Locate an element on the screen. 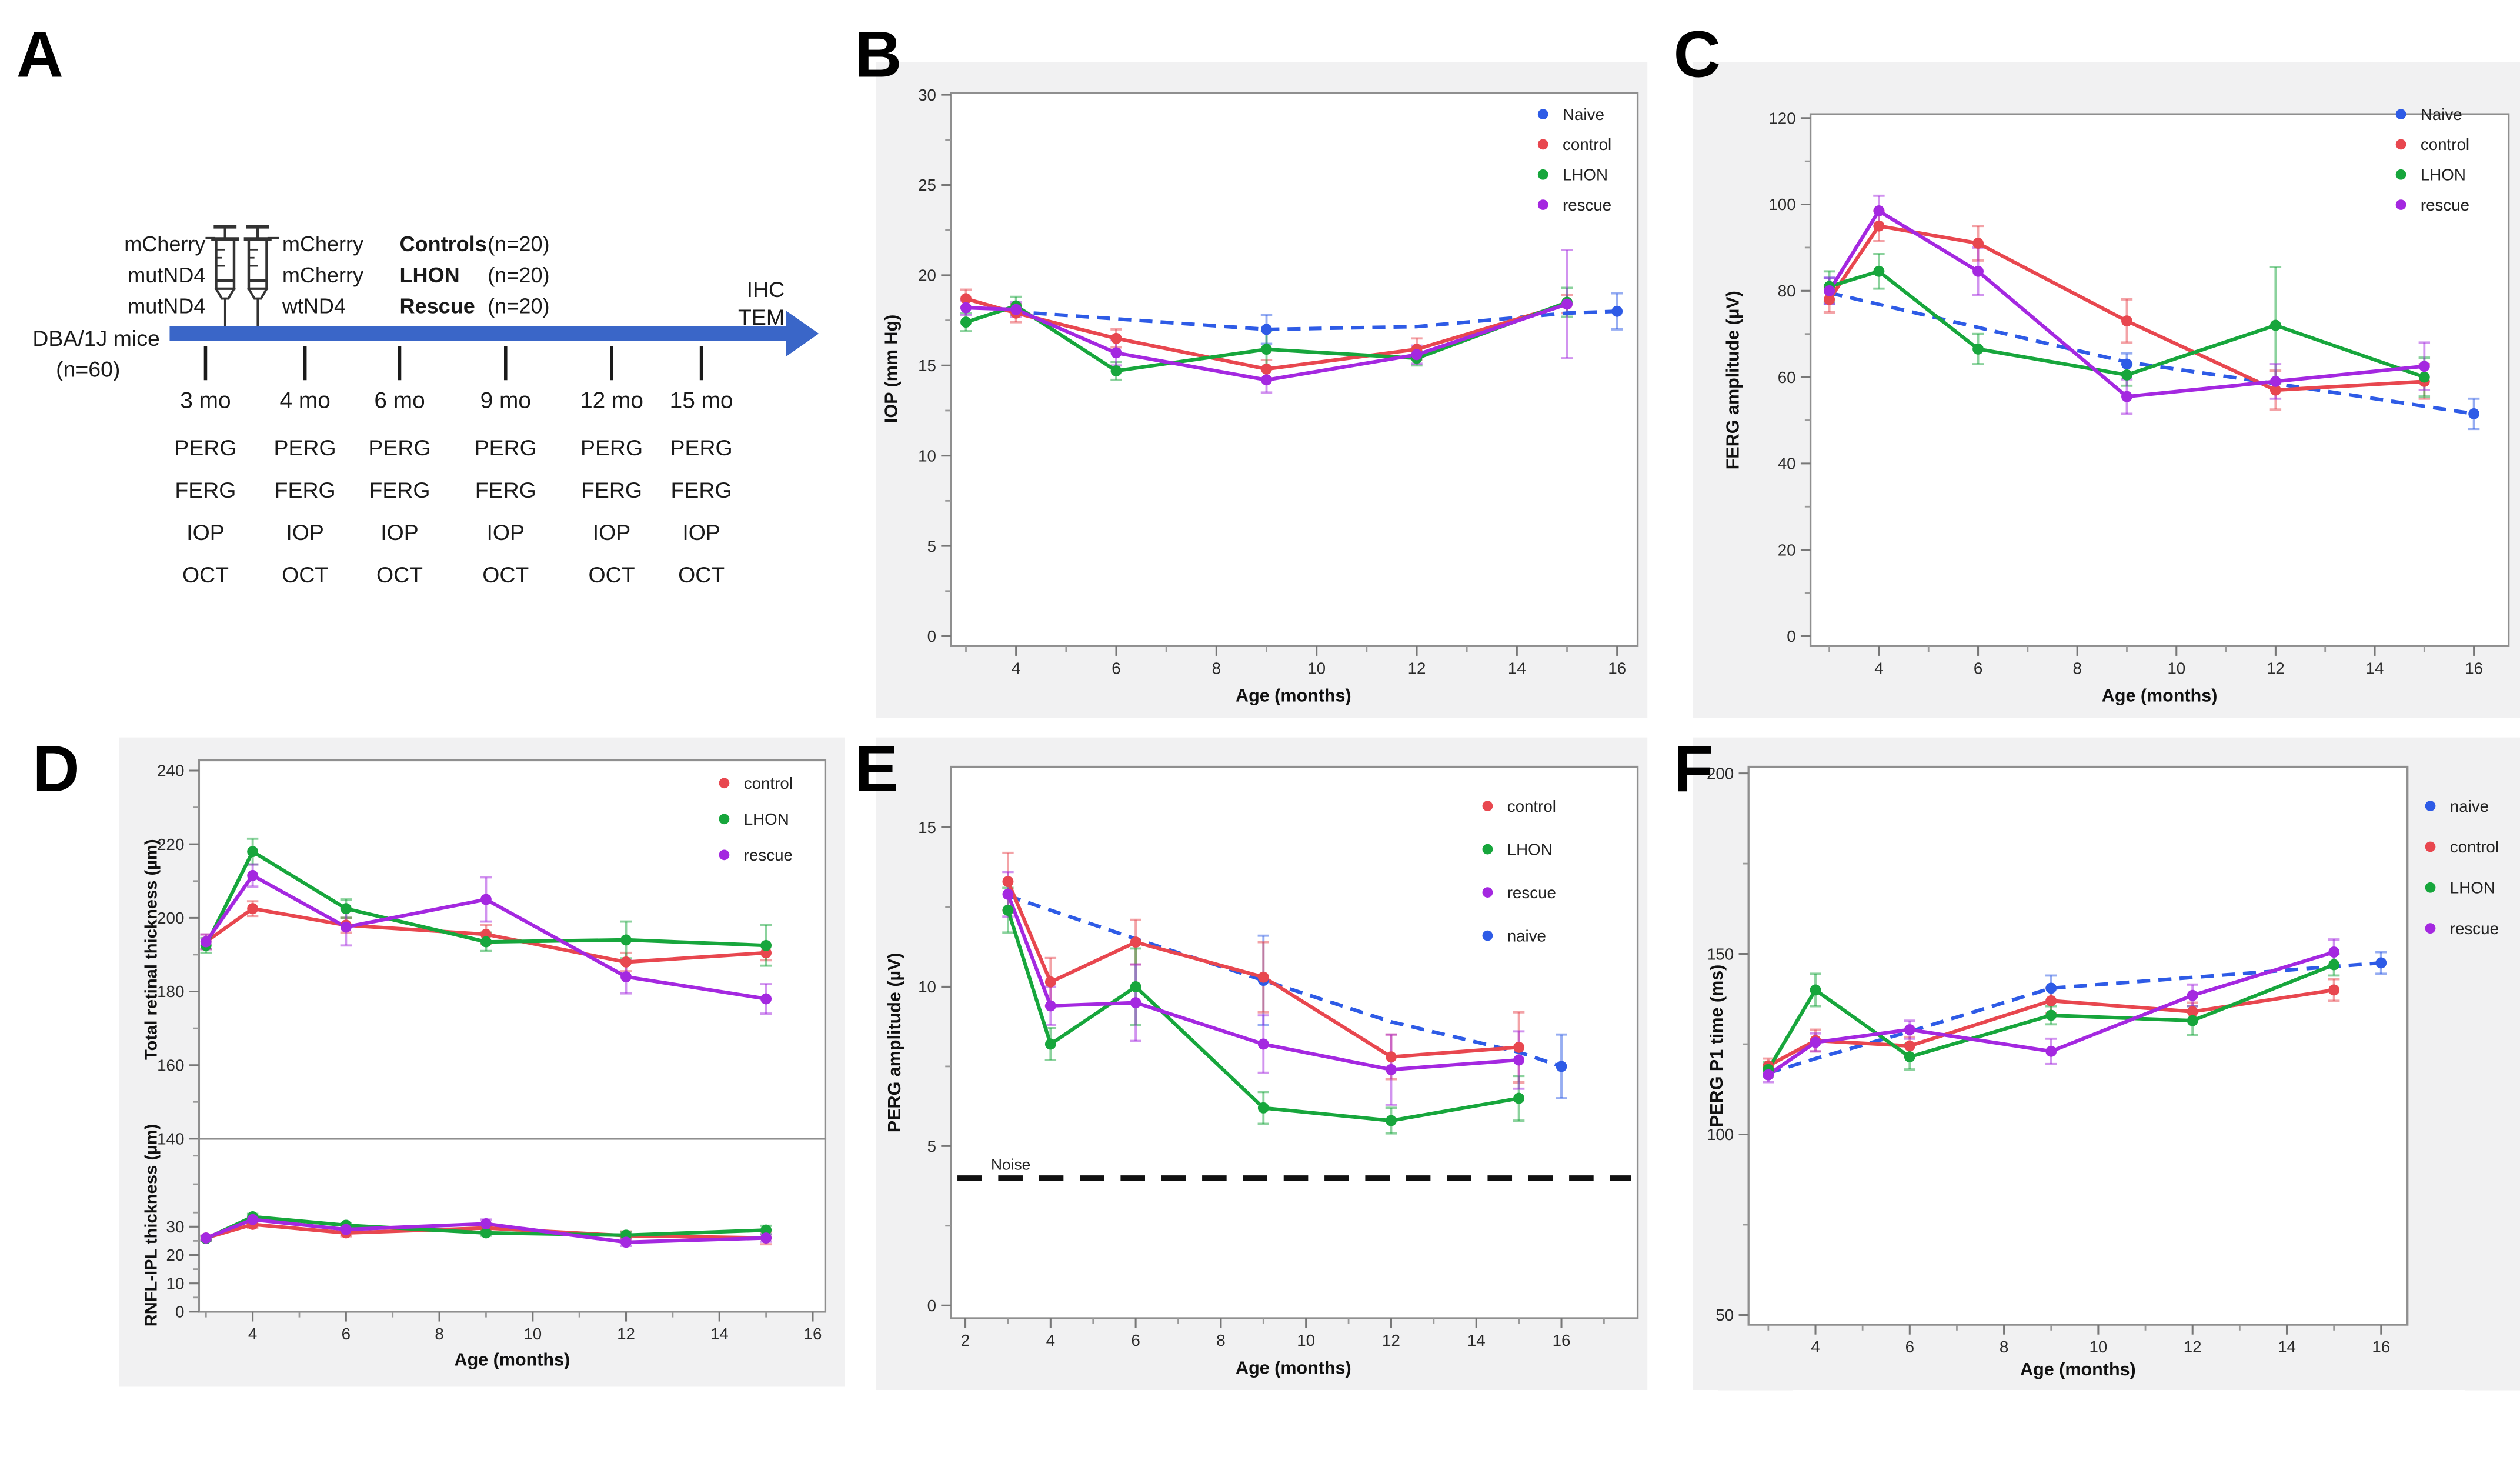  timepoint-3mo: 3 mo PERG FERG IOP OCT is located at coordinates (205, 491).